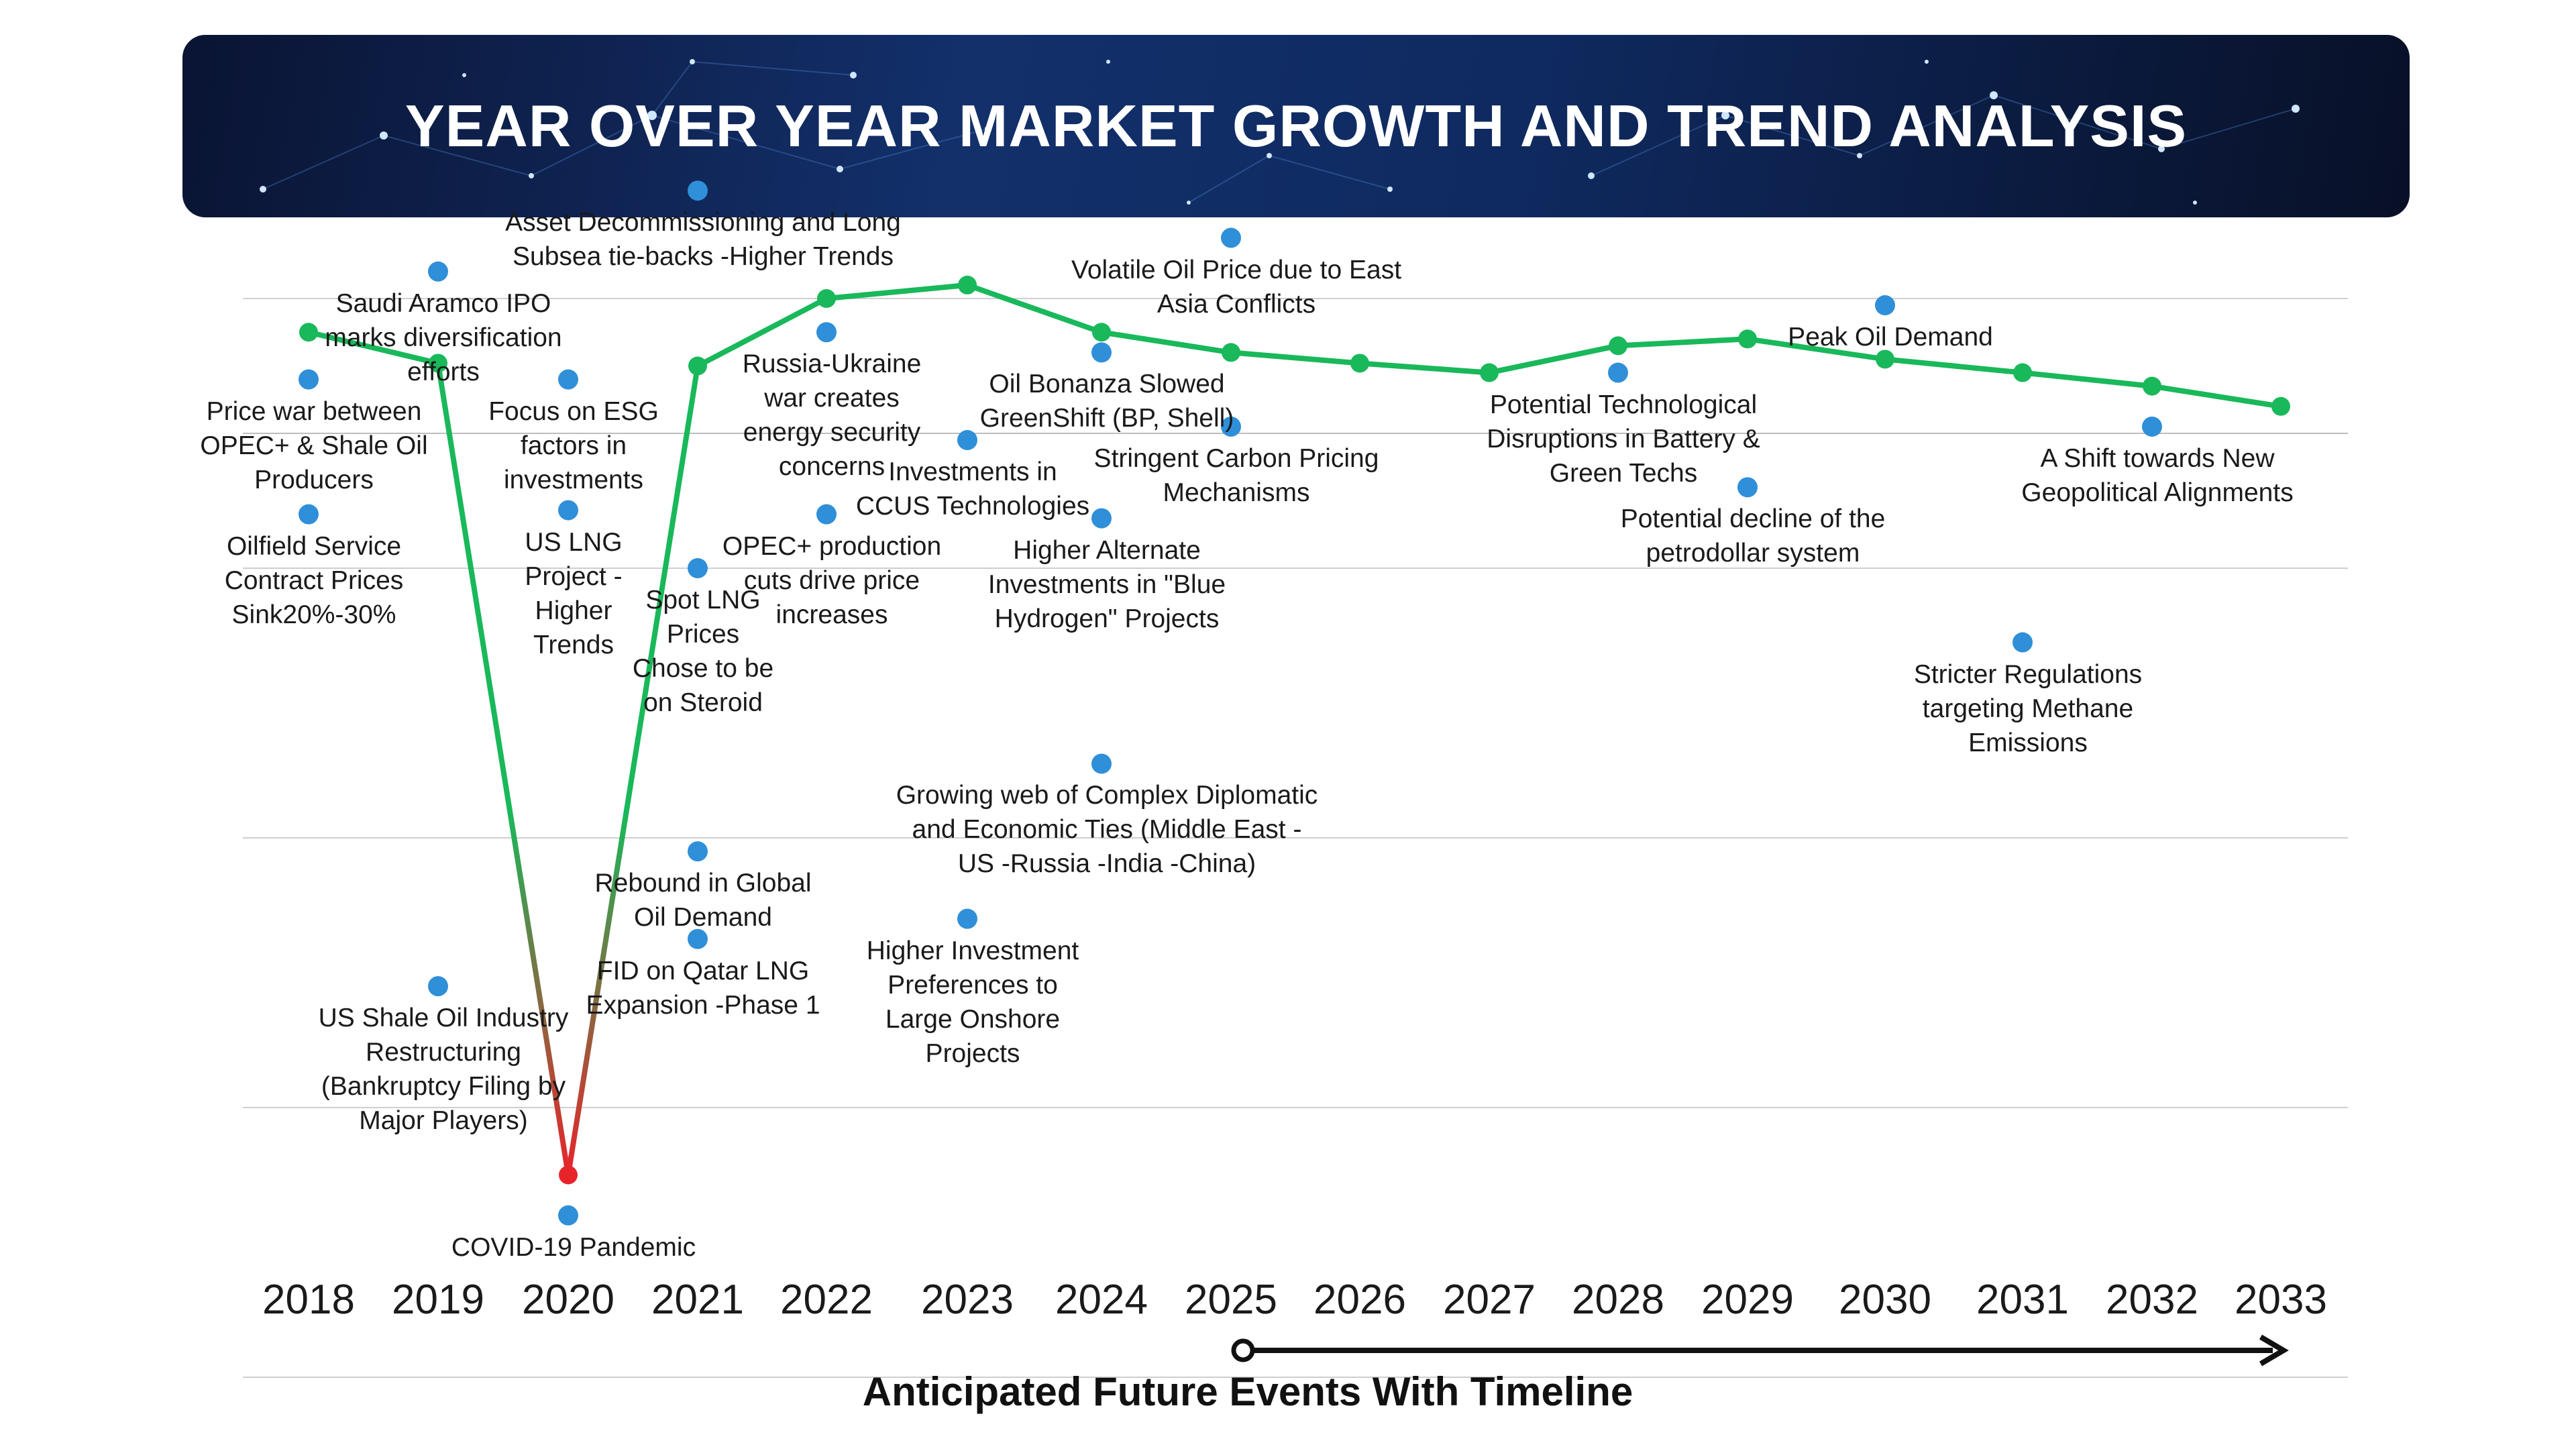  I want to click on event-annotation-line: Russia-Ukraine, so click(832, 364).